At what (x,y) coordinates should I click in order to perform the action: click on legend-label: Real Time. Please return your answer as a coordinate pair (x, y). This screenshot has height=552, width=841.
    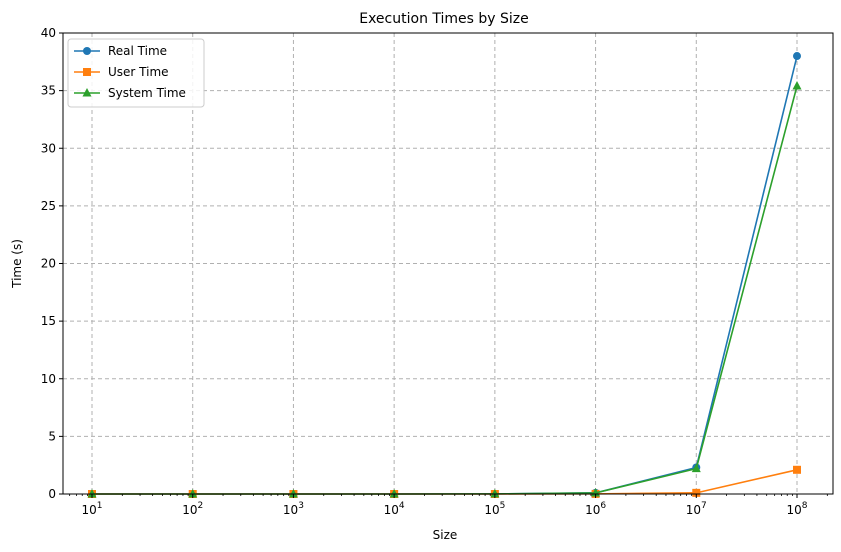
    Looking at the image, I should click on (137, 51).